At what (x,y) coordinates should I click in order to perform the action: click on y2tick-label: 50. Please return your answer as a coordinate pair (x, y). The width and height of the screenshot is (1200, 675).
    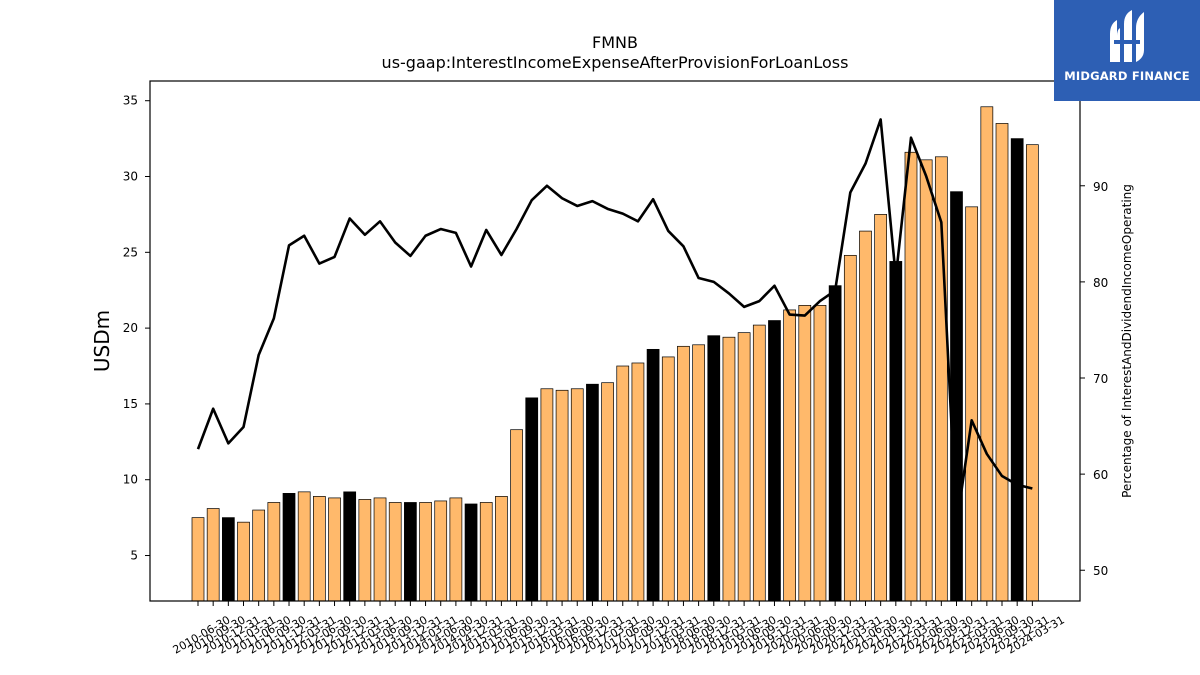
    Looking at the image, I should click on (1100, 571).